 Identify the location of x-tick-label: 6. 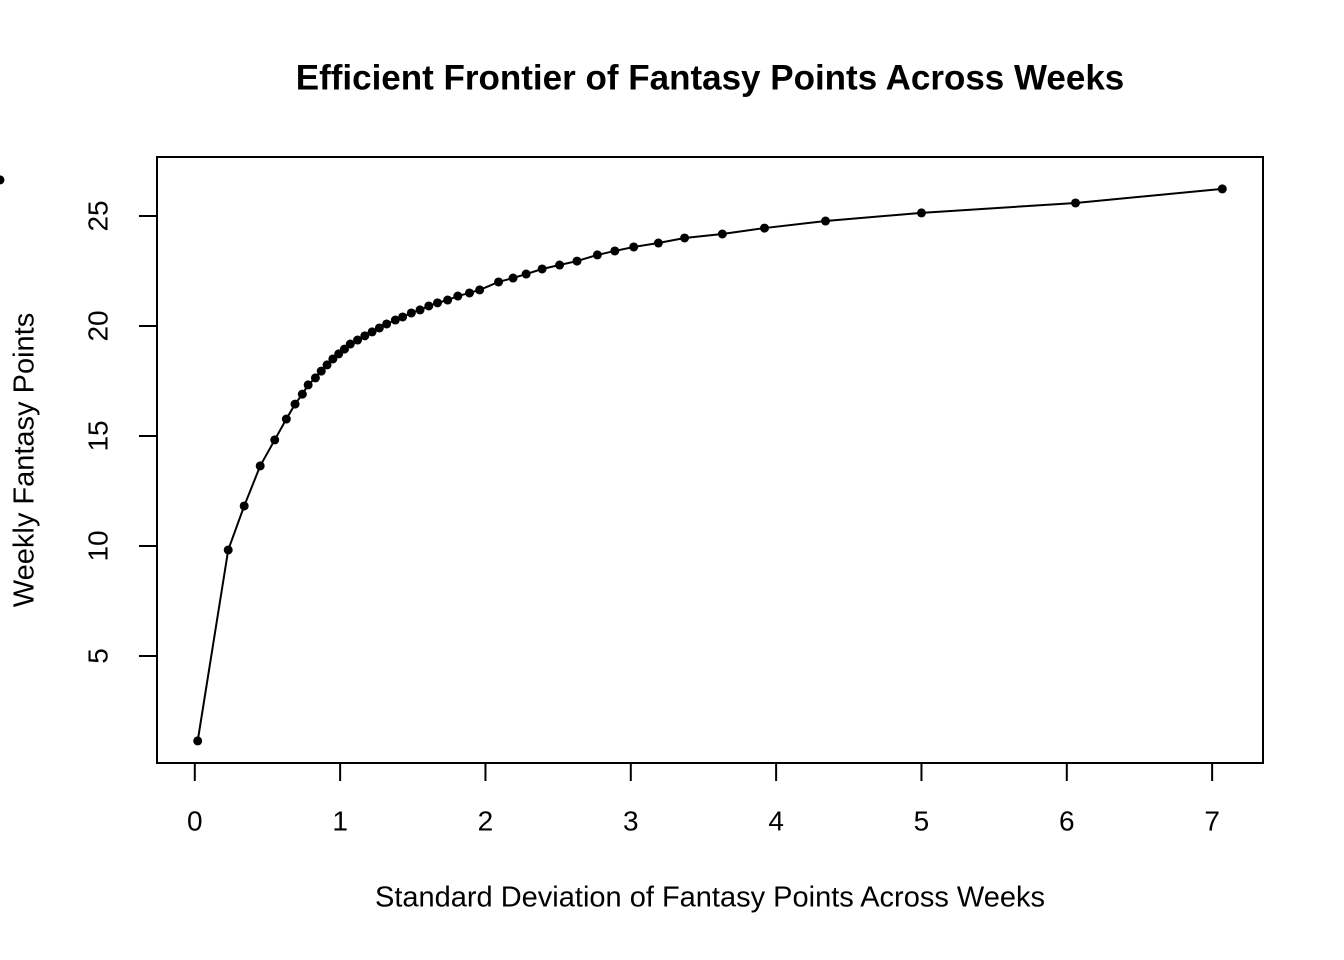
(1067, 820).